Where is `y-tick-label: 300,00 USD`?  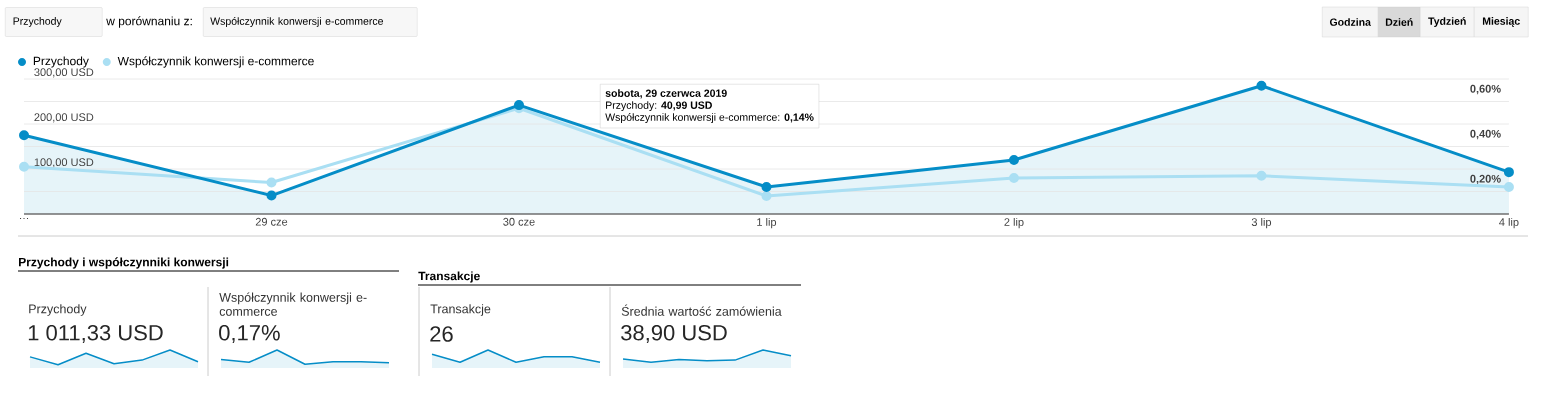
y-tick-label: 300,00 USD is located at coordinates (64, 73).